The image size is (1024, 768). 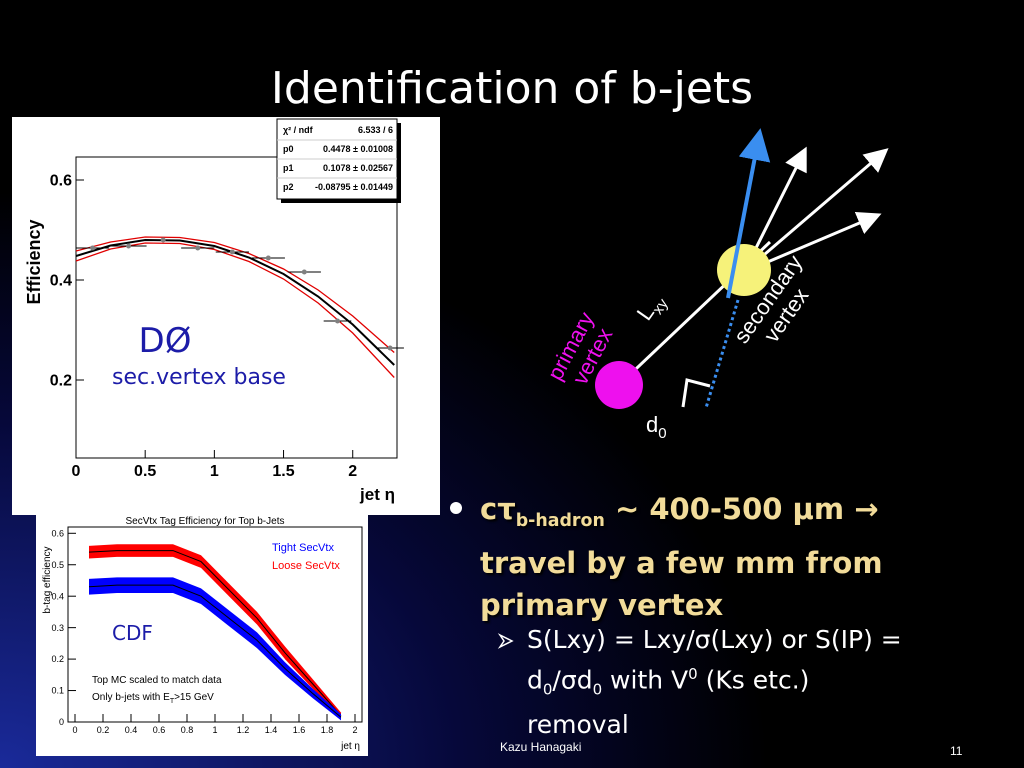 I want to click on y-axis-label: b-tag efficiency, so click(x=47, y=579).